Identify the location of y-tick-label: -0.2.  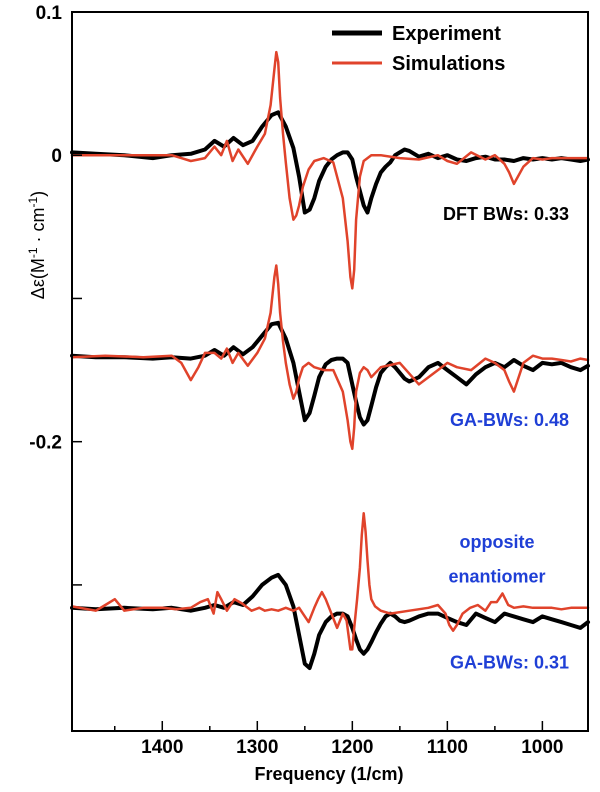
(45, 443).